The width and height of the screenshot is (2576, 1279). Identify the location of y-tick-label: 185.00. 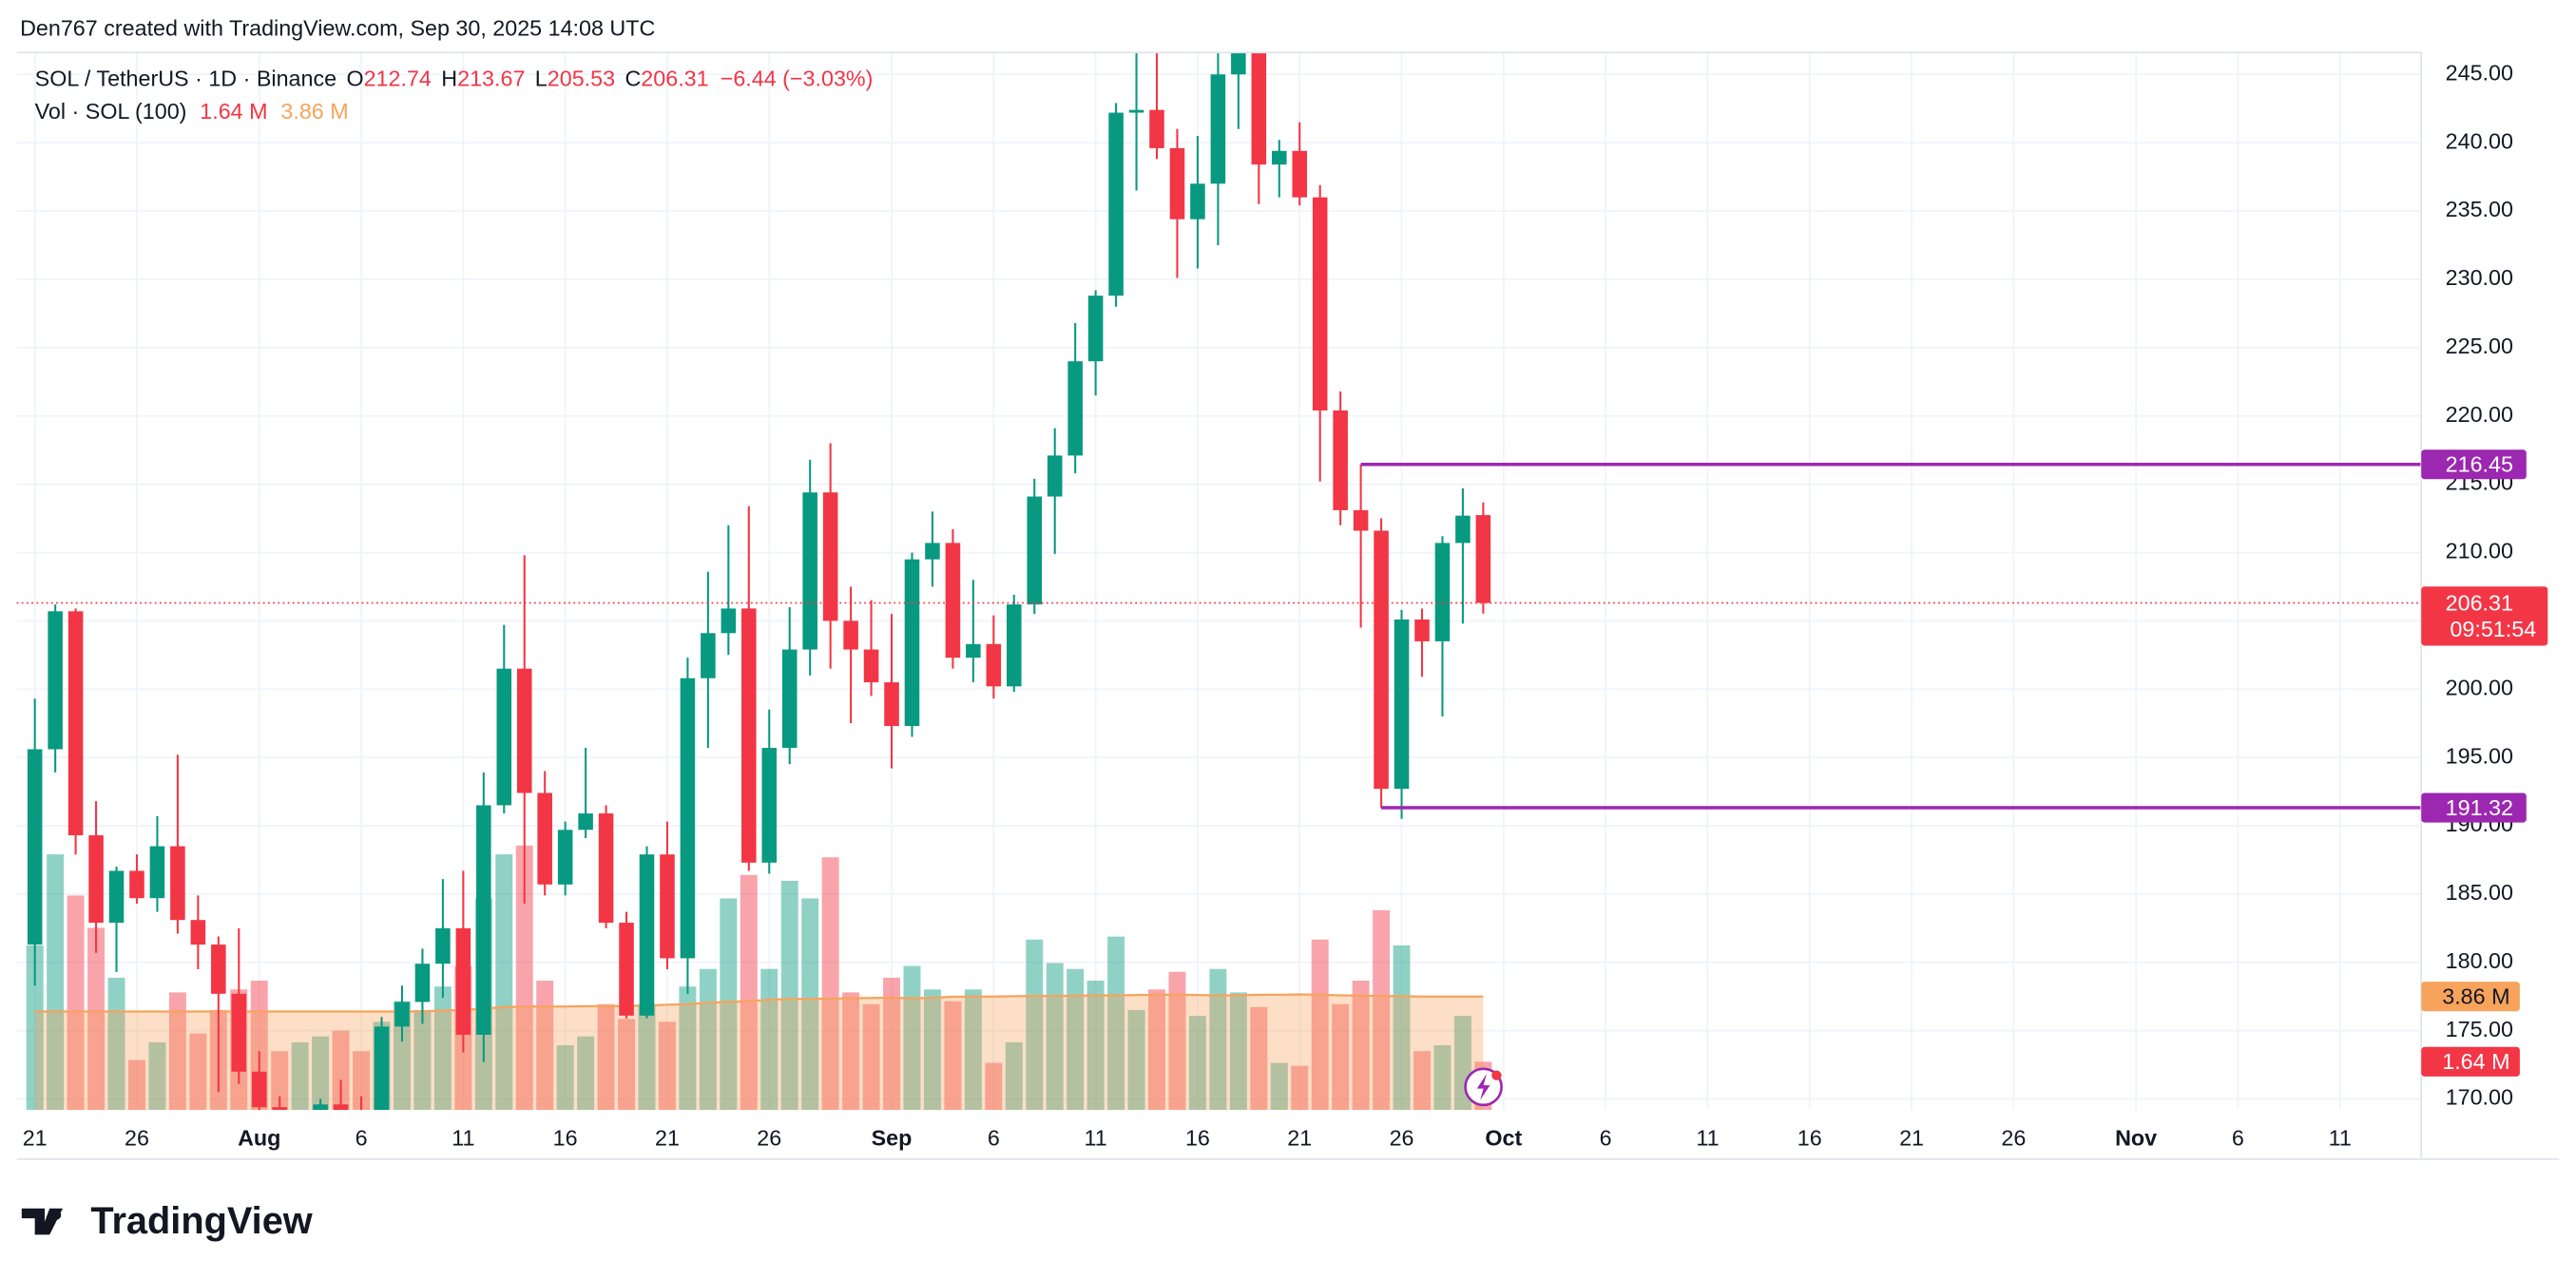
(2479, 892).